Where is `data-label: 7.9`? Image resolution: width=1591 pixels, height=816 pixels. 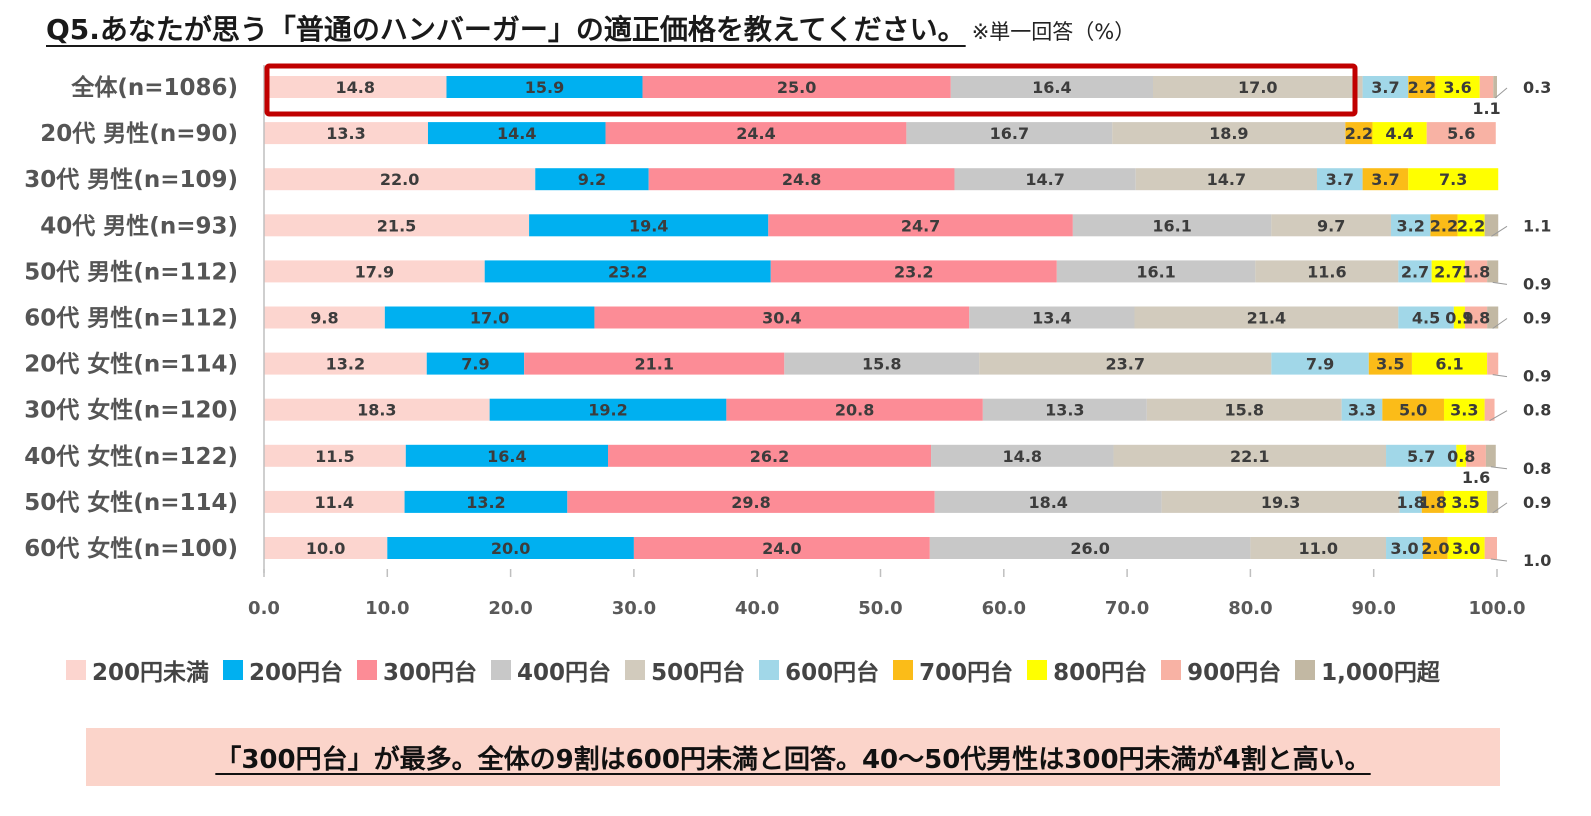 data-label: 7.9 is located at coordinates (475, 364).